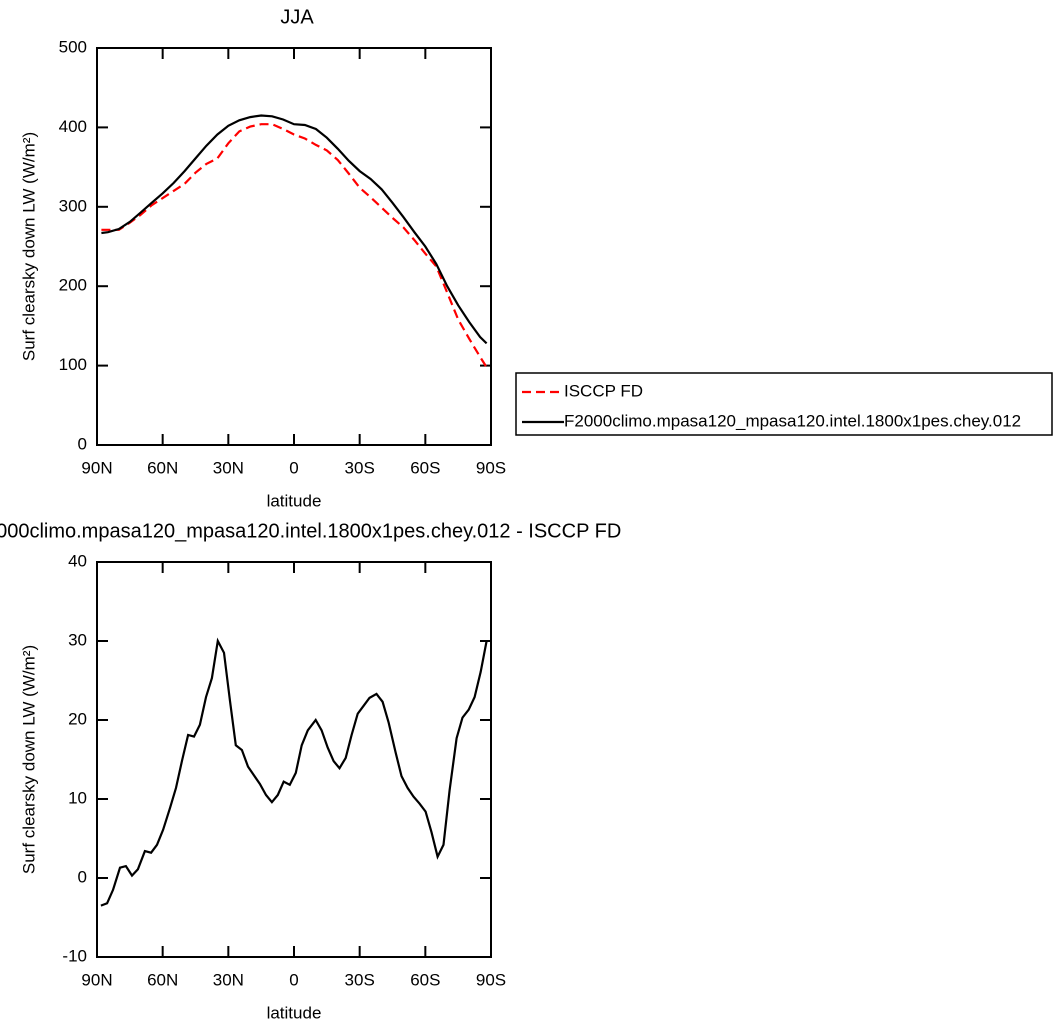 The image size is (1059, 1027). What do you see at coordinates (74, 955) in the screenshot?
I see `y-tick-label: -10` at bounding box center [74, 955].